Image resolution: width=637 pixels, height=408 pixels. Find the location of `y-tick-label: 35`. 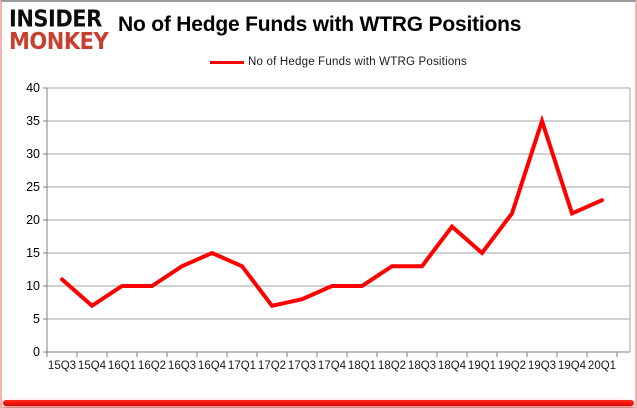

y-tick-label: 35 is located at coordinates (33, 121).